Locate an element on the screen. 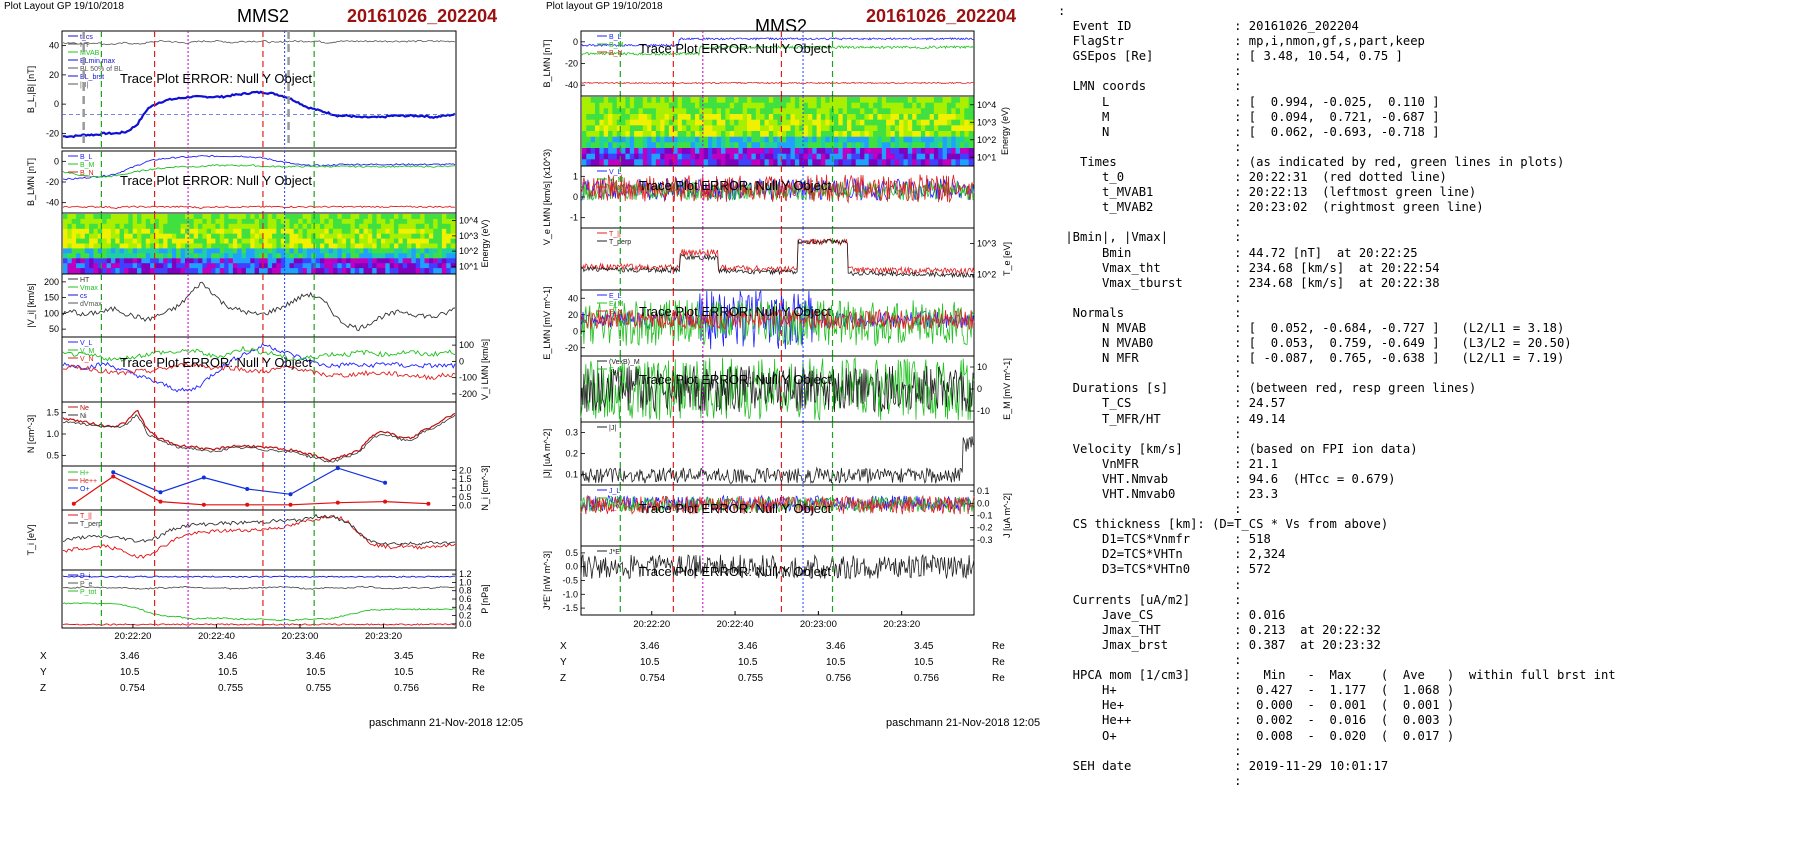 This screenshot has height=841, width=1804. summary-line: LMN coords : is located at coordinates (1150, 86).